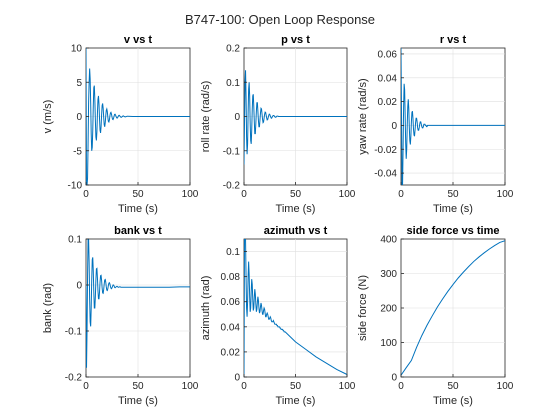 This screenshot has width=560, height=420. I want to click on y-tick-label: 400, so click(388, 240).